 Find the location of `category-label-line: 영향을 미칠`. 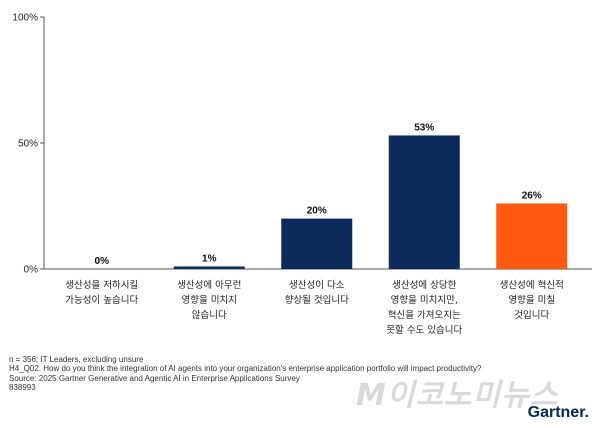

category-label-line: 영향을 미칠 is located at coordinates (532, 300).